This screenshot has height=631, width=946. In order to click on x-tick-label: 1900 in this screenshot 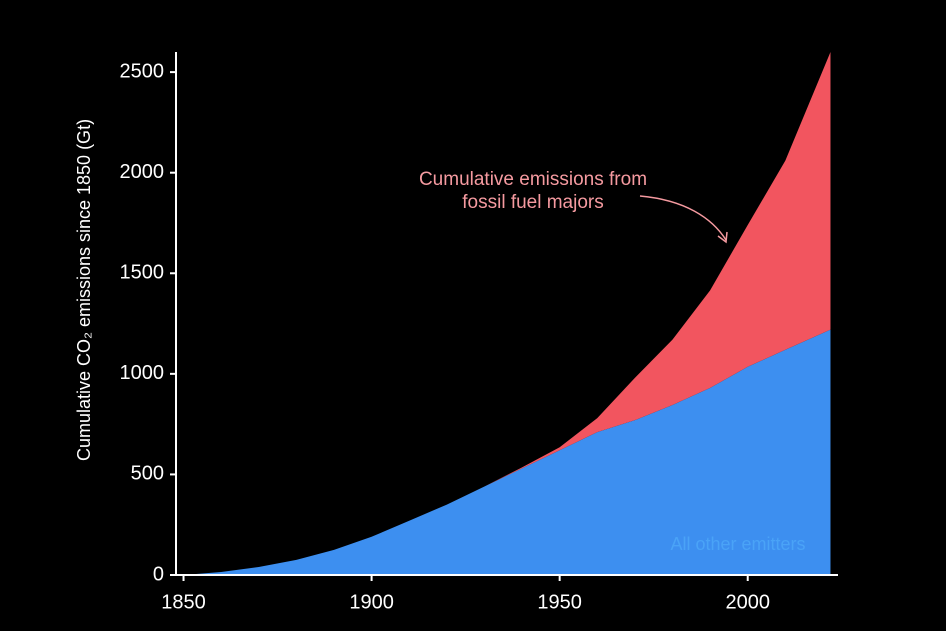, I will do `click(371, 602)`.